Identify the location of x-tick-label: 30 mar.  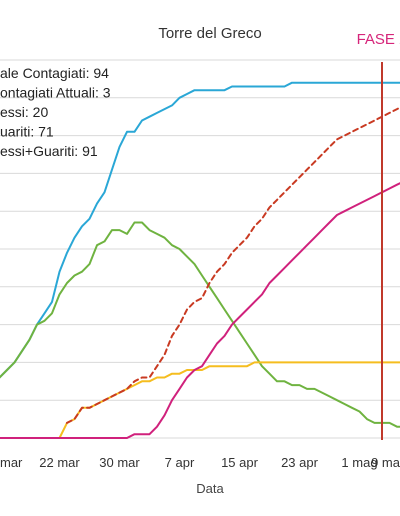
(119, 462).